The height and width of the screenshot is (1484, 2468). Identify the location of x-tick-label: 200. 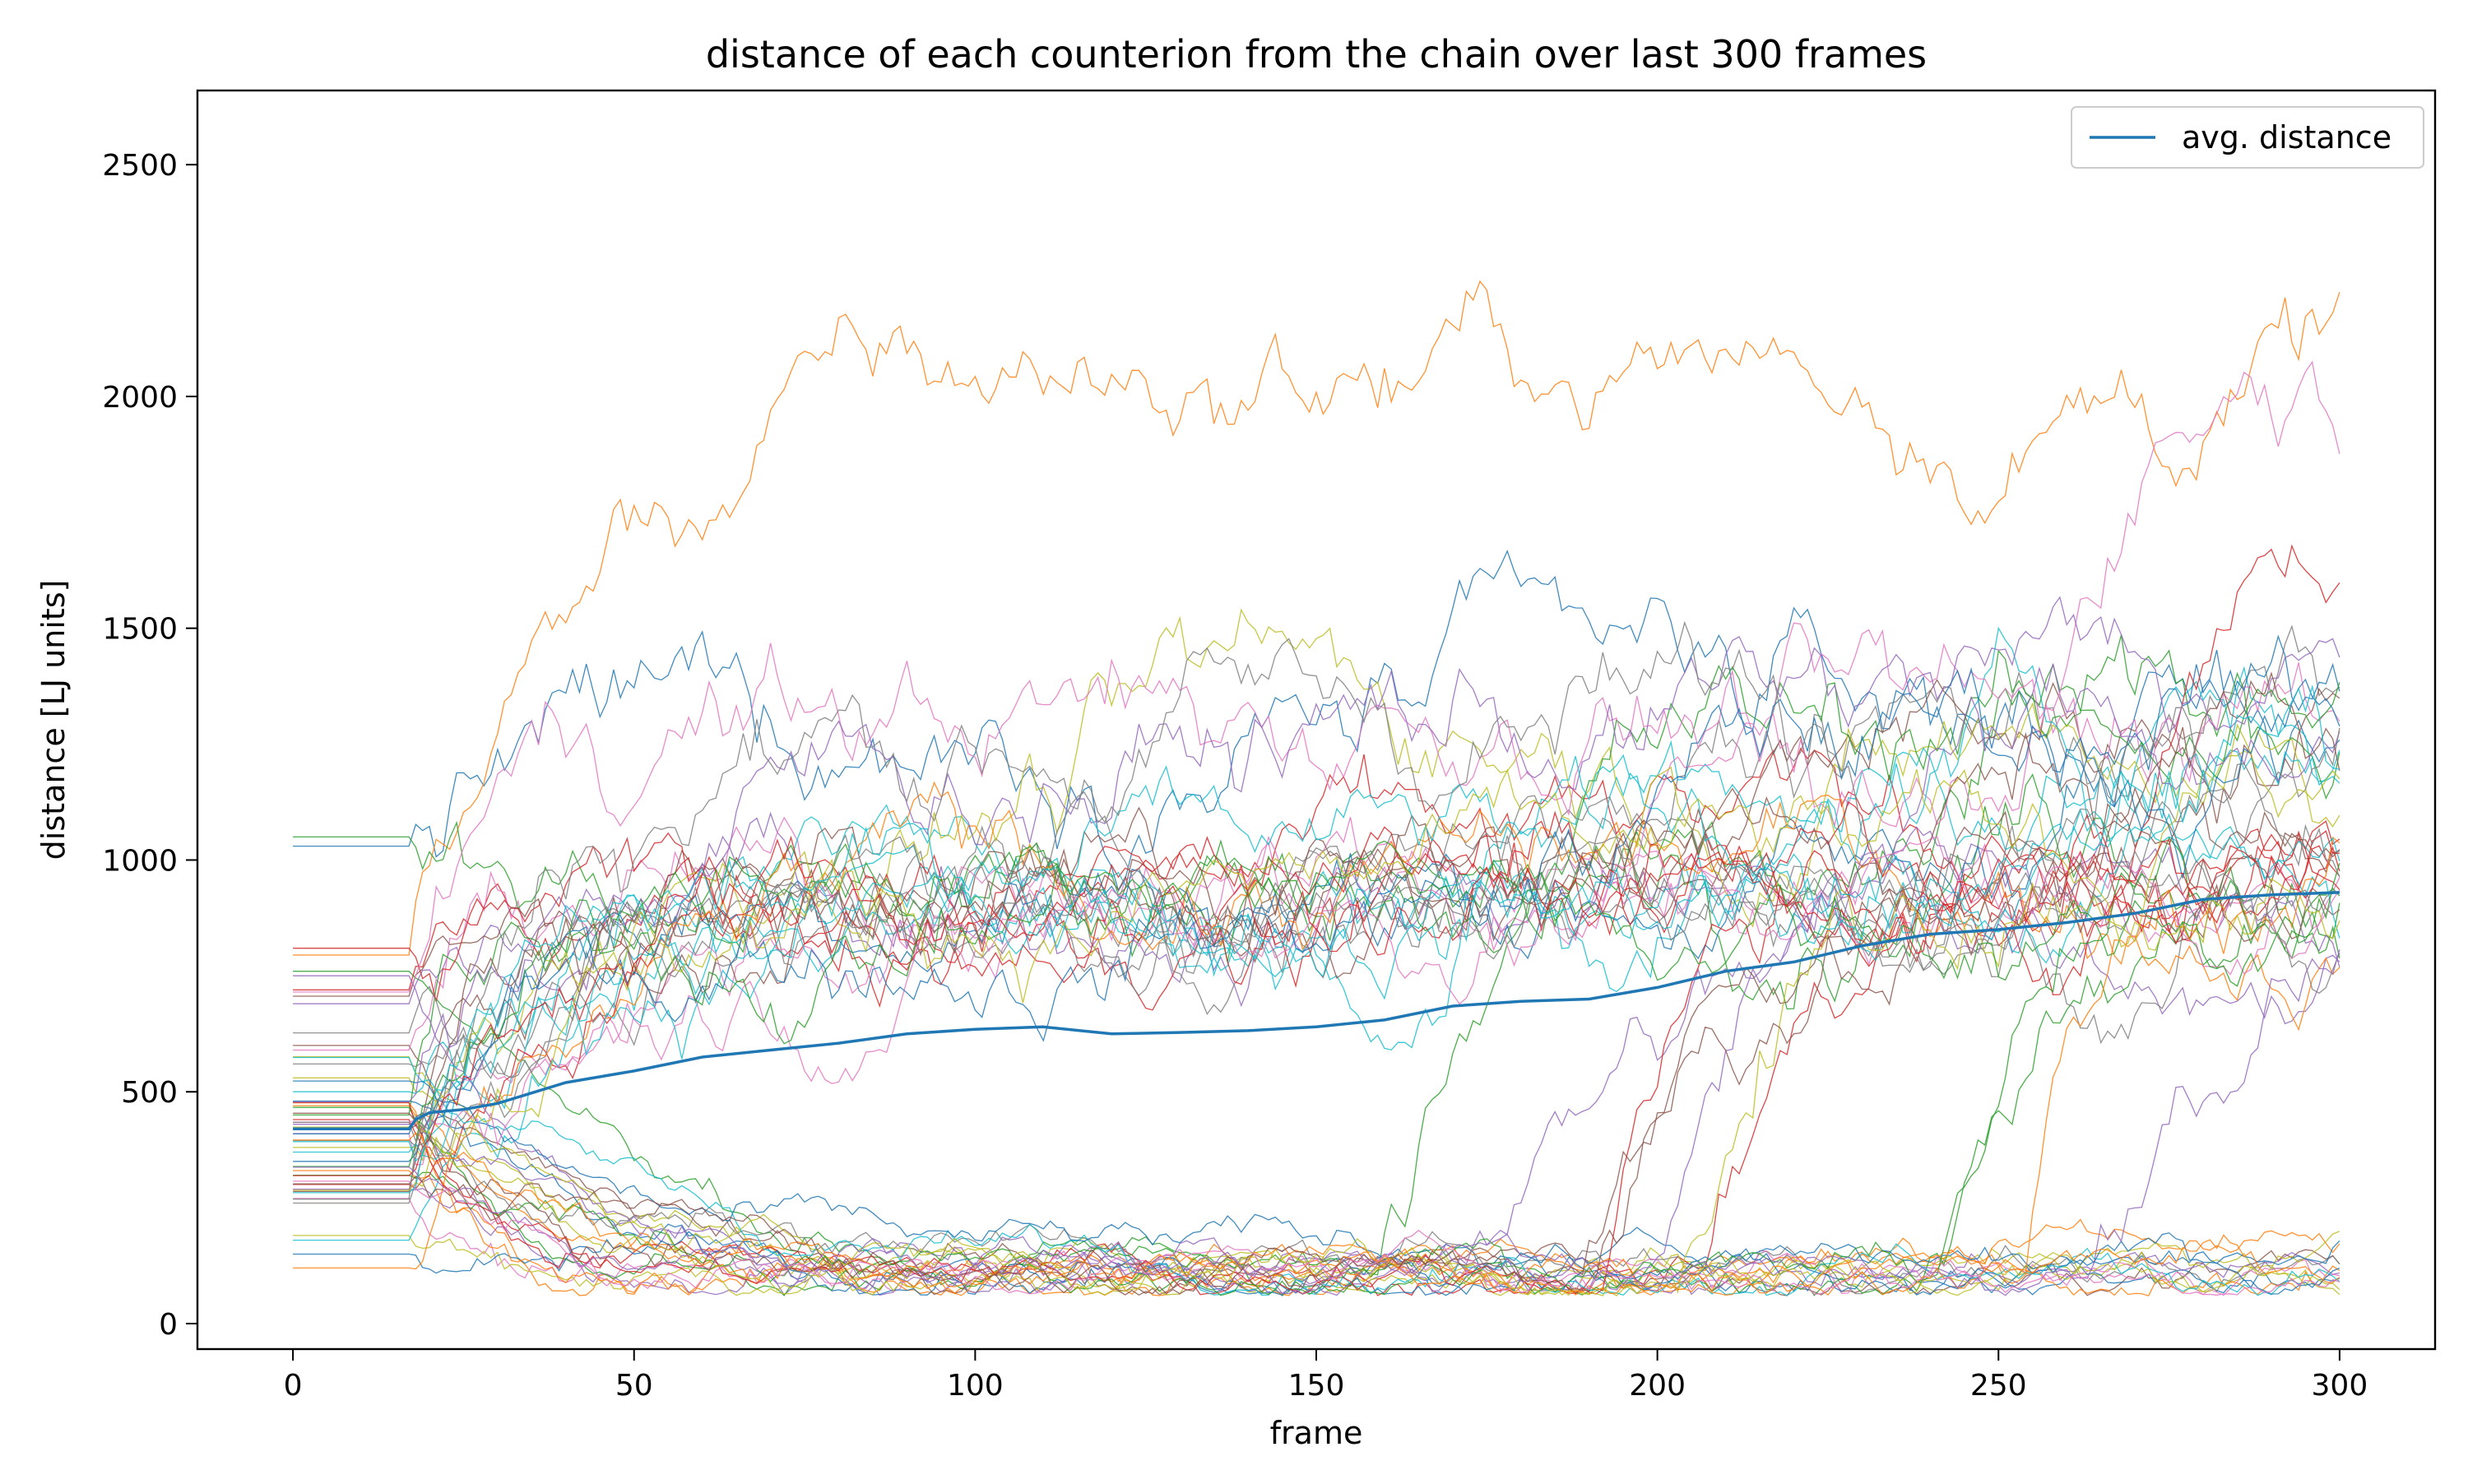
(1657, 1386).